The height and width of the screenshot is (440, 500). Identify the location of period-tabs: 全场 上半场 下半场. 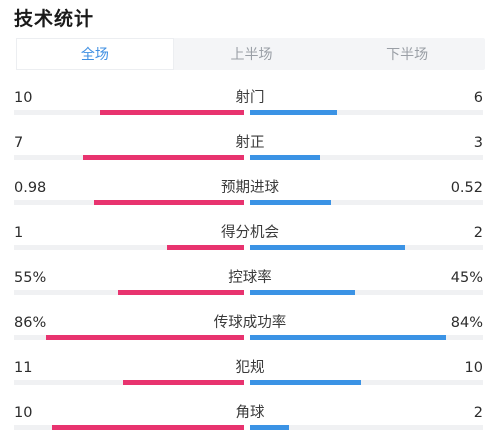
(250, 54).